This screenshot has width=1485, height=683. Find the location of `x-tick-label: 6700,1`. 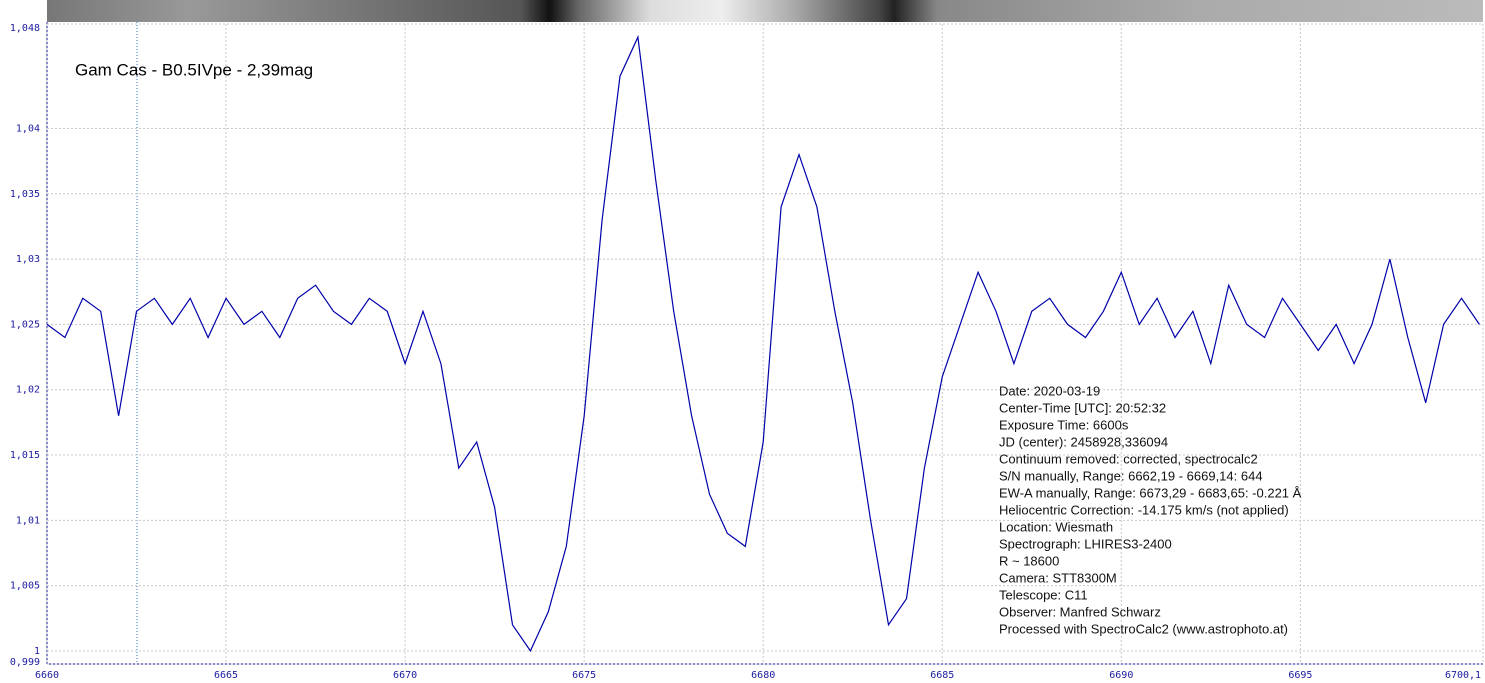

x-tick-label: 6700,1 is located at coordinates (1463, 675).